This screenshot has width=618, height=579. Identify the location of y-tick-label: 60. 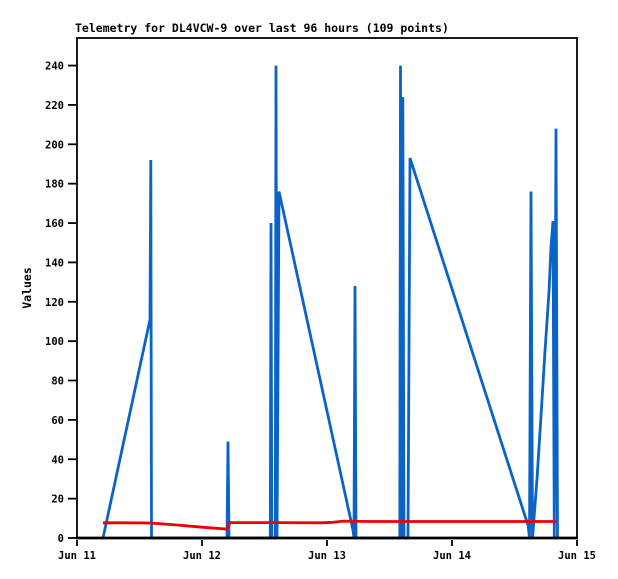
(57, 421).